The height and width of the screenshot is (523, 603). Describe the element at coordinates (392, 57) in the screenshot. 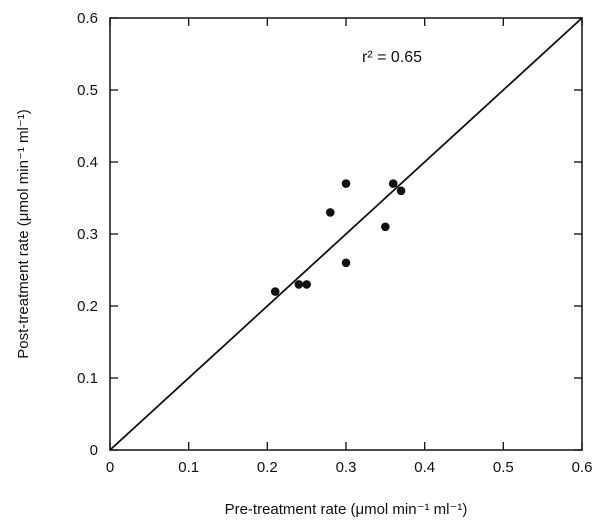

I see `r-squared-annotation: r² = 0.65` at that location.